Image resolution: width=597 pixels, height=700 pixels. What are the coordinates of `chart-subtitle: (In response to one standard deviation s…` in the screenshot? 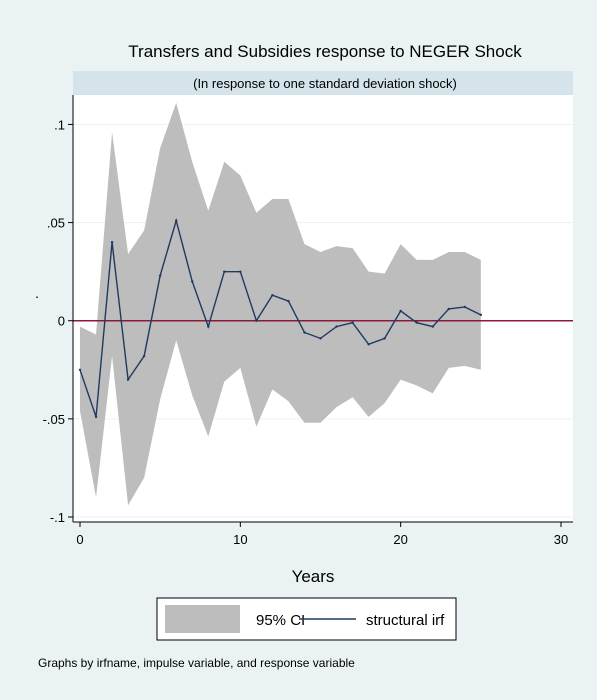 It's located at (325, 83).